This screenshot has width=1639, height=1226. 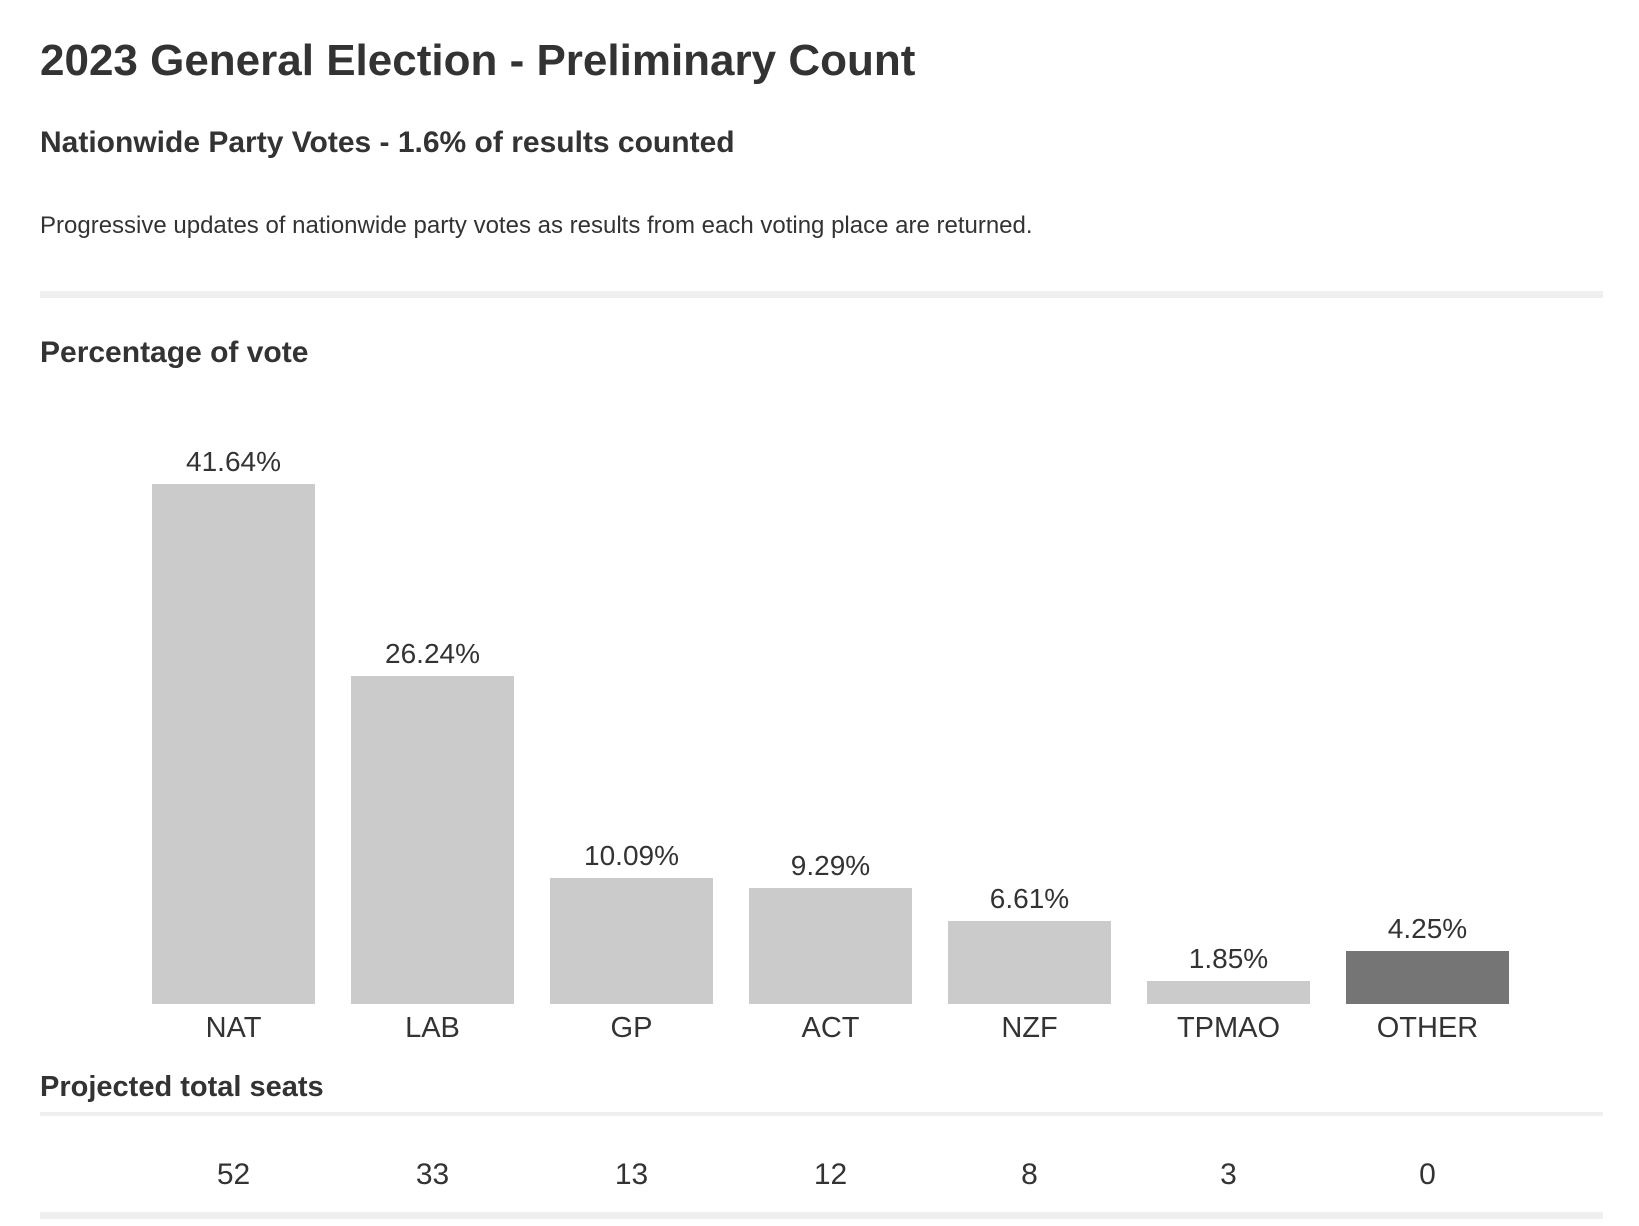 What do you see at coordinates (631, 1028) in the screenshot?
I see `category-label-gp: GP` at bounding box center [631, 1028].